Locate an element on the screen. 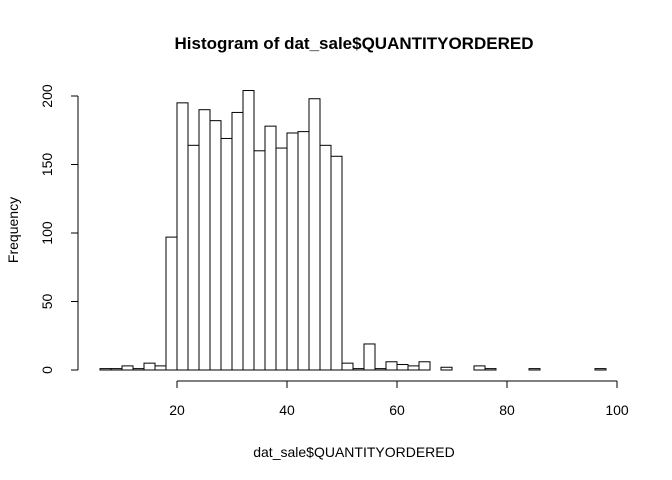 Image resolution: width=672 pixels, height=480 pixels. y-axis-label: Frequency is located at coordinates (13, 230).